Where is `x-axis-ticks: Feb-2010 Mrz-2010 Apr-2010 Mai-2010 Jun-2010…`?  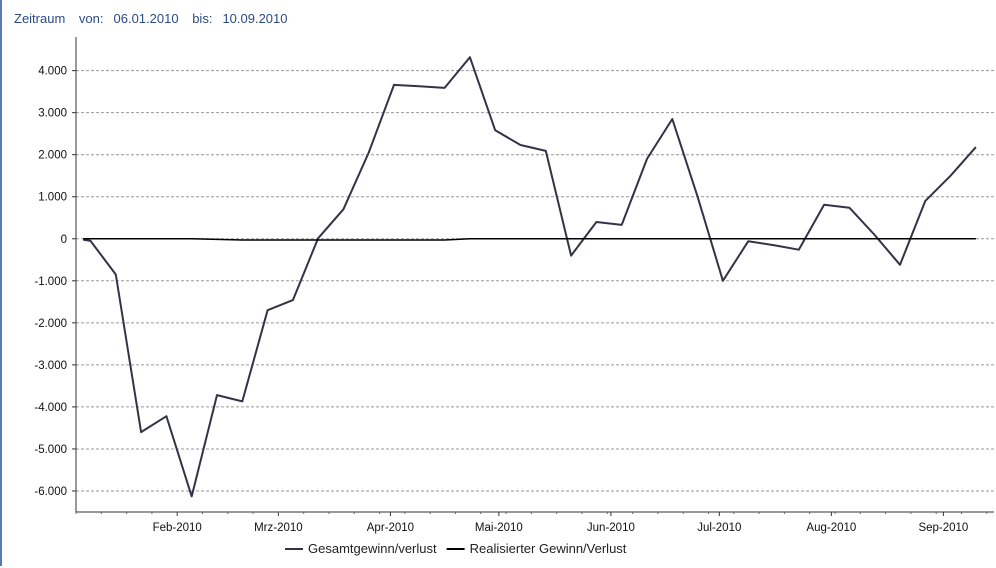
x-axis-ticks: Feb-2010 Mrz-2010 Apr-2010 Mai-2010 Jun-2010… is located at coordinates (531, 523).